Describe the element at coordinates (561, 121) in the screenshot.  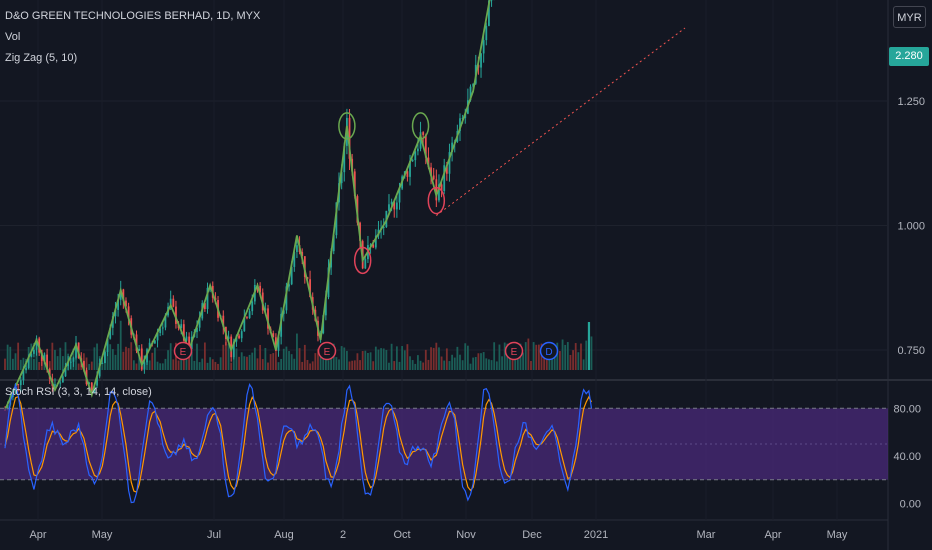
I see `rising-trendline` at that location.